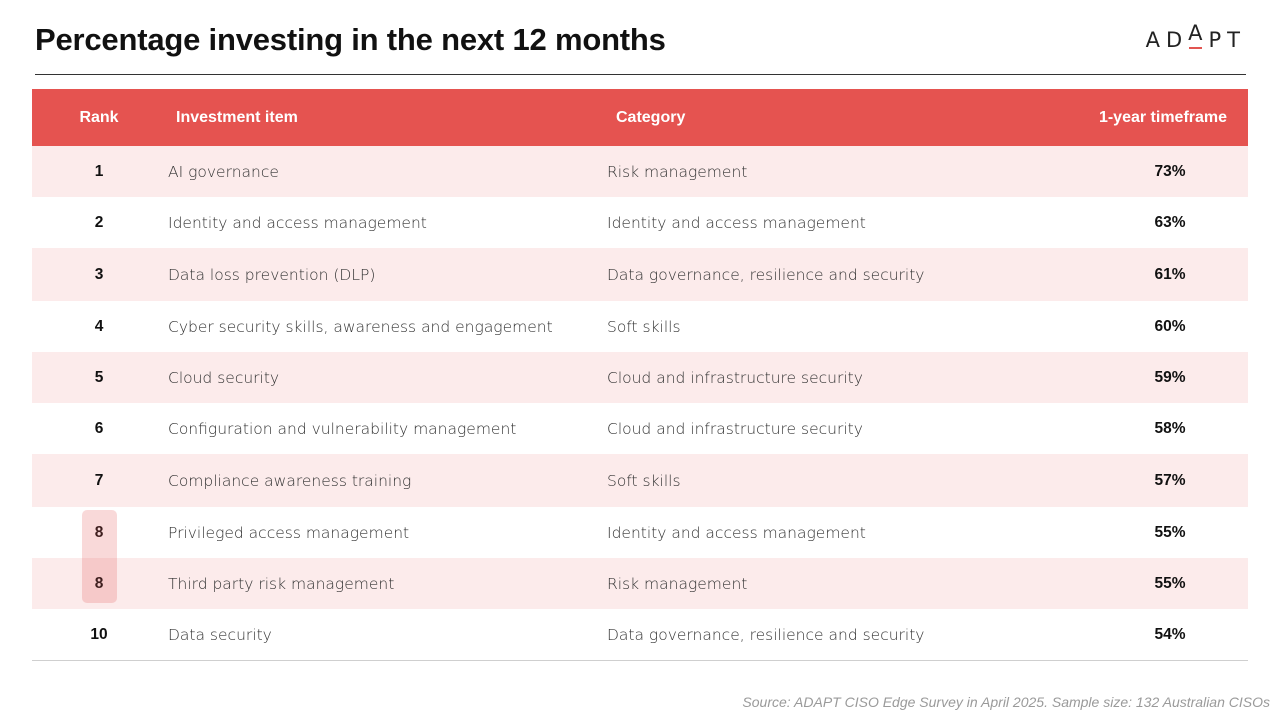  I want to click on adapt-logo: AD A PT, so click(1195, 36).